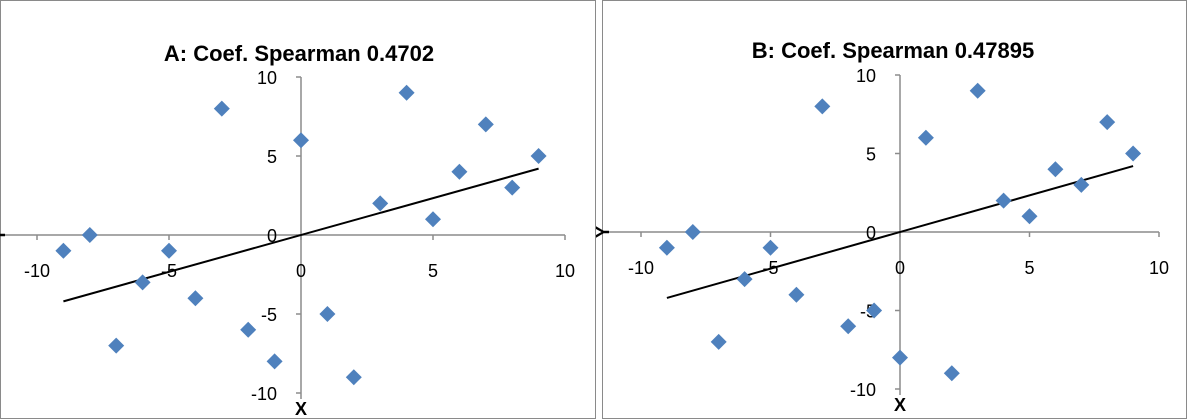  What do you see at coordinates (893, 50) in the screenshot?
I see `chart-title: B: Coef. Spearman 0.47895` at bounding box center [893, 50].